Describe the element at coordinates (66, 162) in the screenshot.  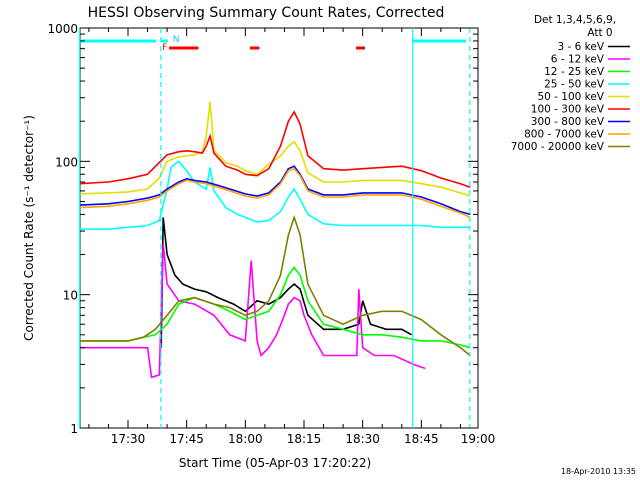
I see `y-tick-label-2: 100` at that location.